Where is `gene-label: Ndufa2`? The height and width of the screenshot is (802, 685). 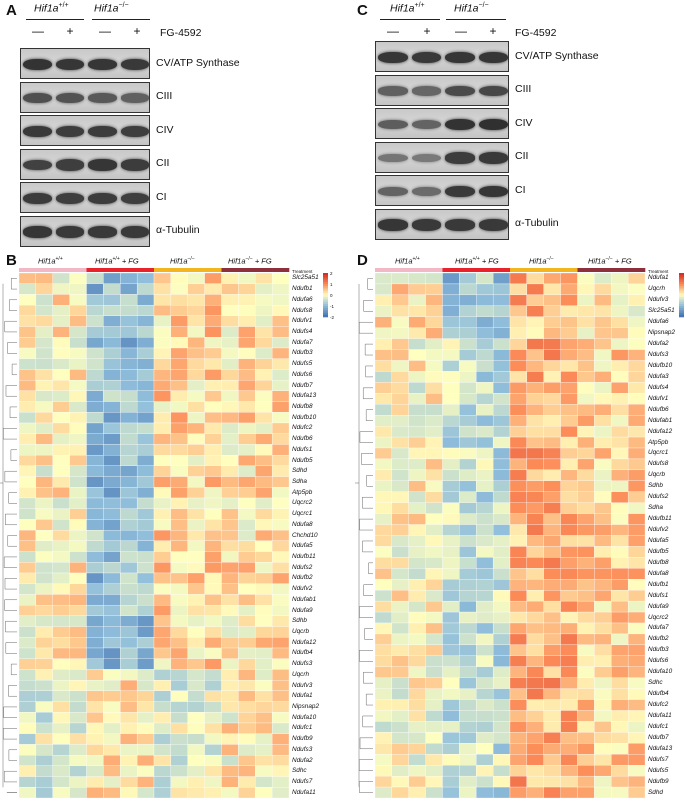 gene-label: Ndufa2 is located at coordinates (302, 760).